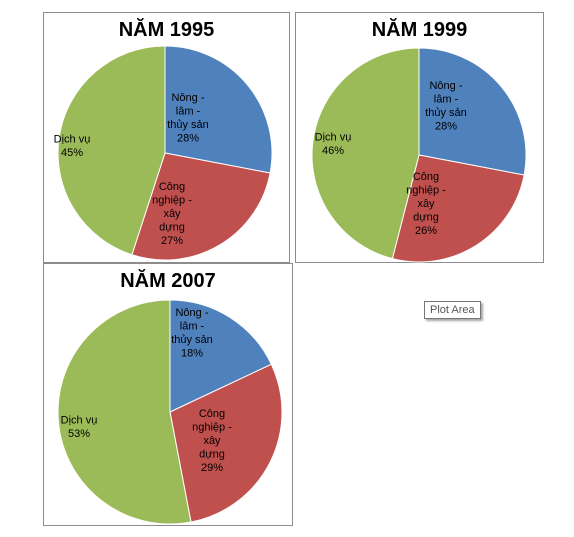 The height and width of the screenshot is (537, 574). What do you see at coordinates (166, 30) in the screenshot?
I see `chart-title: NĂM 1995` at bounding box center [166, 30].